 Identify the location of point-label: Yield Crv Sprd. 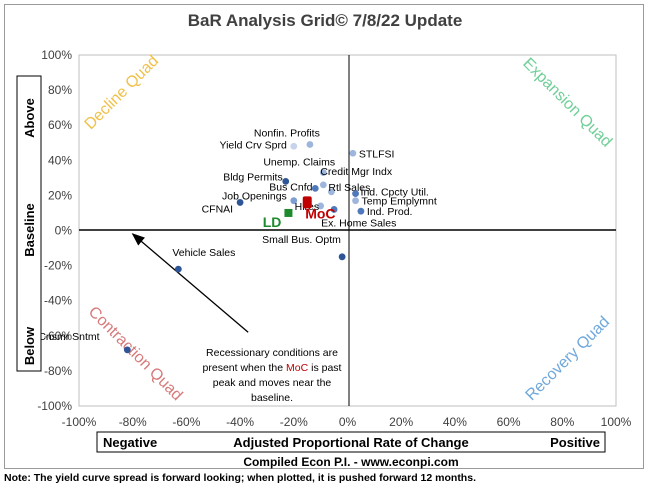
(252, 145).